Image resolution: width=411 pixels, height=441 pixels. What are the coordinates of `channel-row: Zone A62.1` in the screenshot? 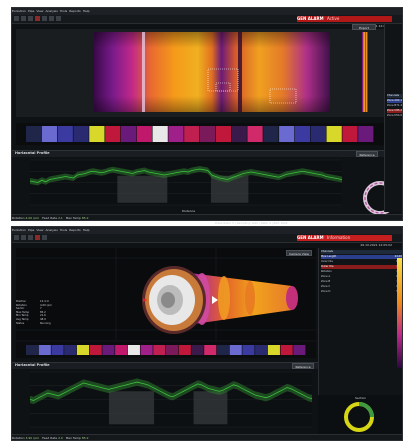 It's located at (361, 277).